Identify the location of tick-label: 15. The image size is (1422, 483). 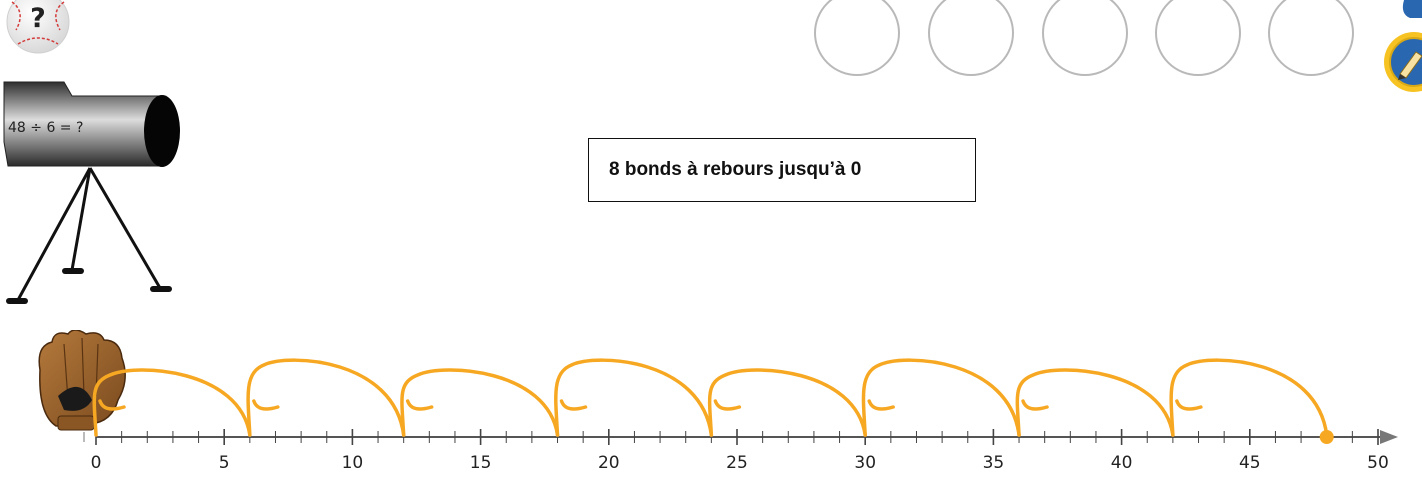
(481, 463).